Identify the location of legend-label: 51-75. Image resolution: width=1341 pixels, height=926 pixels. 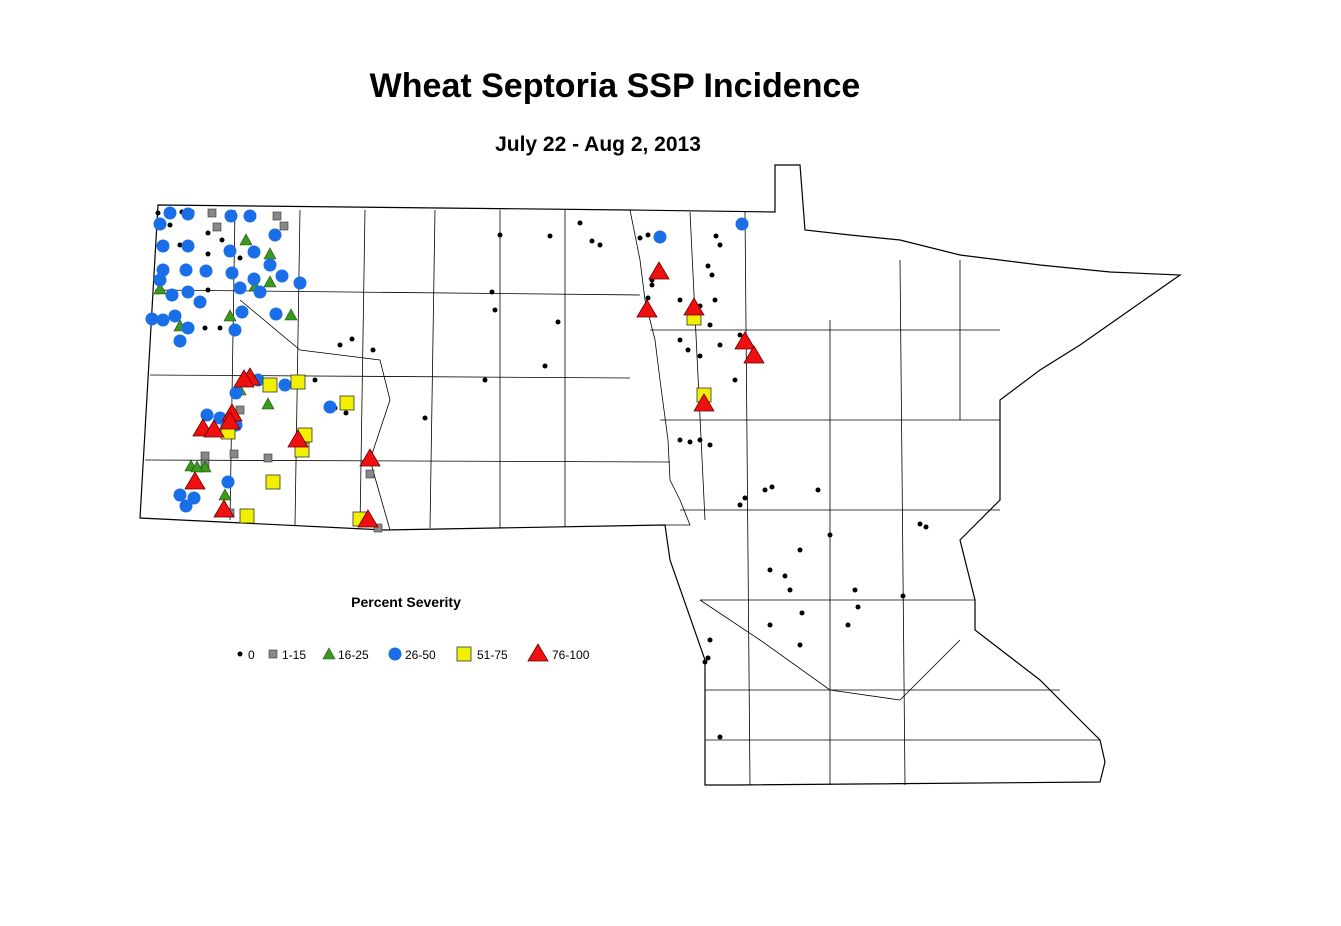
(492, 655).